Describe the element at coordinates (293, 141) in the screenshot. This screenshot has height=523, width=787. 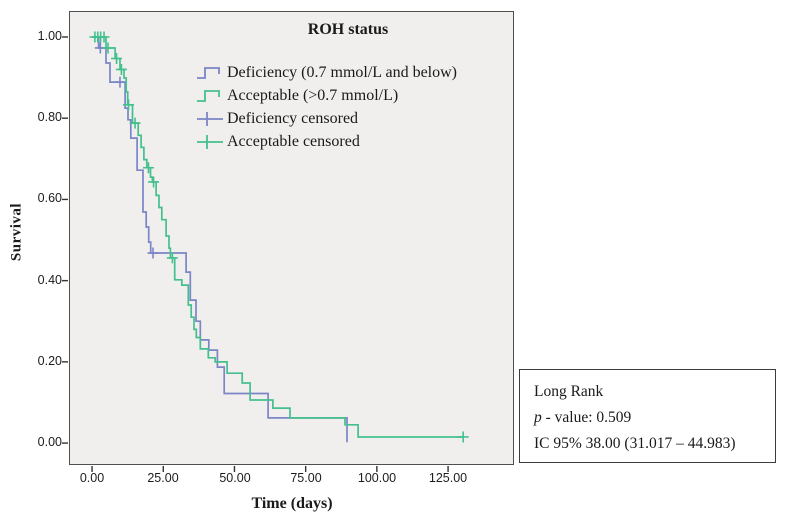
I see `legend-item-label: Acceptable censored` at that location.